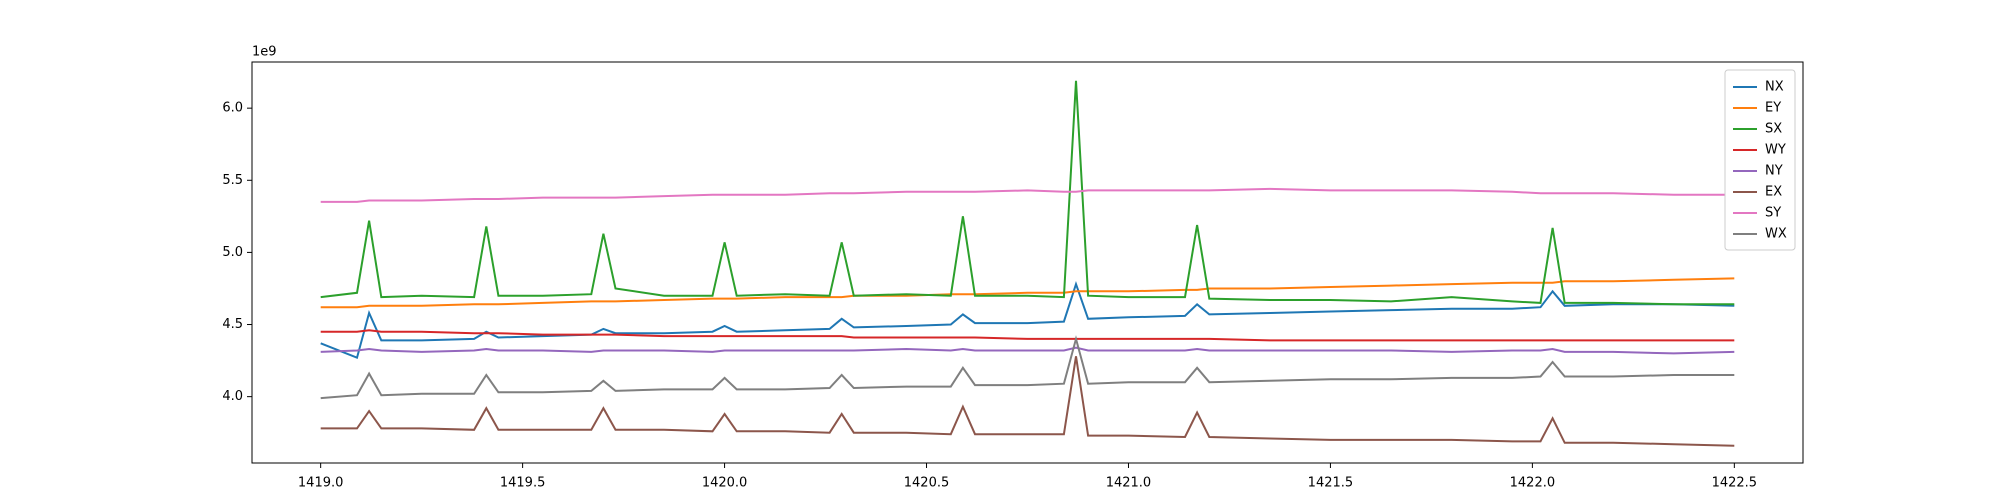 Image resolution: width=2000 pixels, height=500 pixels. What do you see at coordinates (1774, 87) in the screenshot?
I see `legend-label: NX` at bounding box center [1774, 87].